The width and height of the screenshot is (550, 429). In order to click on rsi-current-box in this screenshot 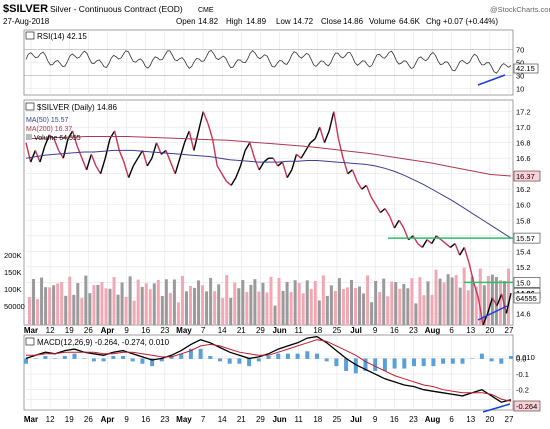, I will do `click(526, 68)`.